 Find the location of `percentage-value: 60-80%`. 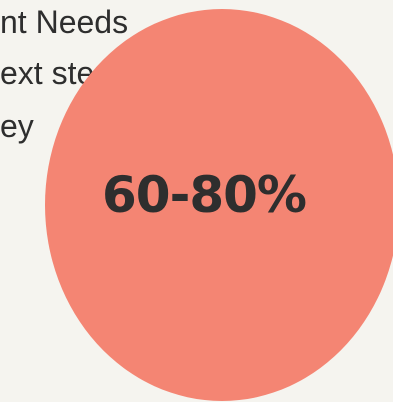

percentage-value: 60-80% is located at coordinates (204, 195).